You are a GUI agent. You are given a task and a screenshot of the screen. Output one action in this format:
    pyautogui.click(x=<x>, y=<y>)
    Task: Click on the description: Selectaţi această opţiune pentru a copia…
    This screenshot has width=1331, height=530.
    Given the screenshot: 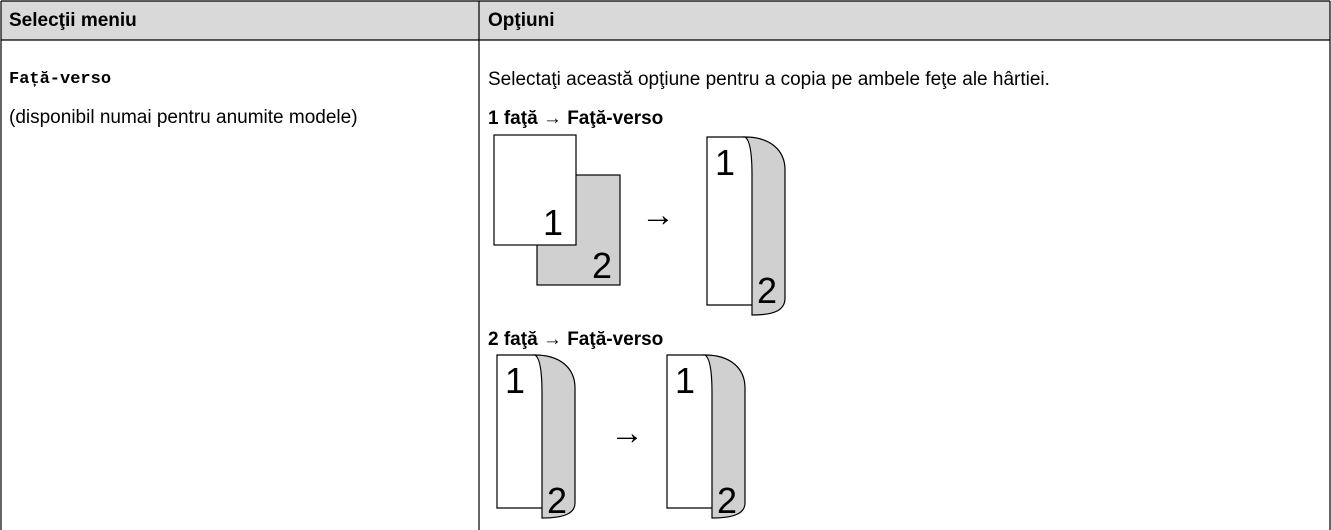 What is the action you would take?
    pyautogui.click(x=769, y=79)
    